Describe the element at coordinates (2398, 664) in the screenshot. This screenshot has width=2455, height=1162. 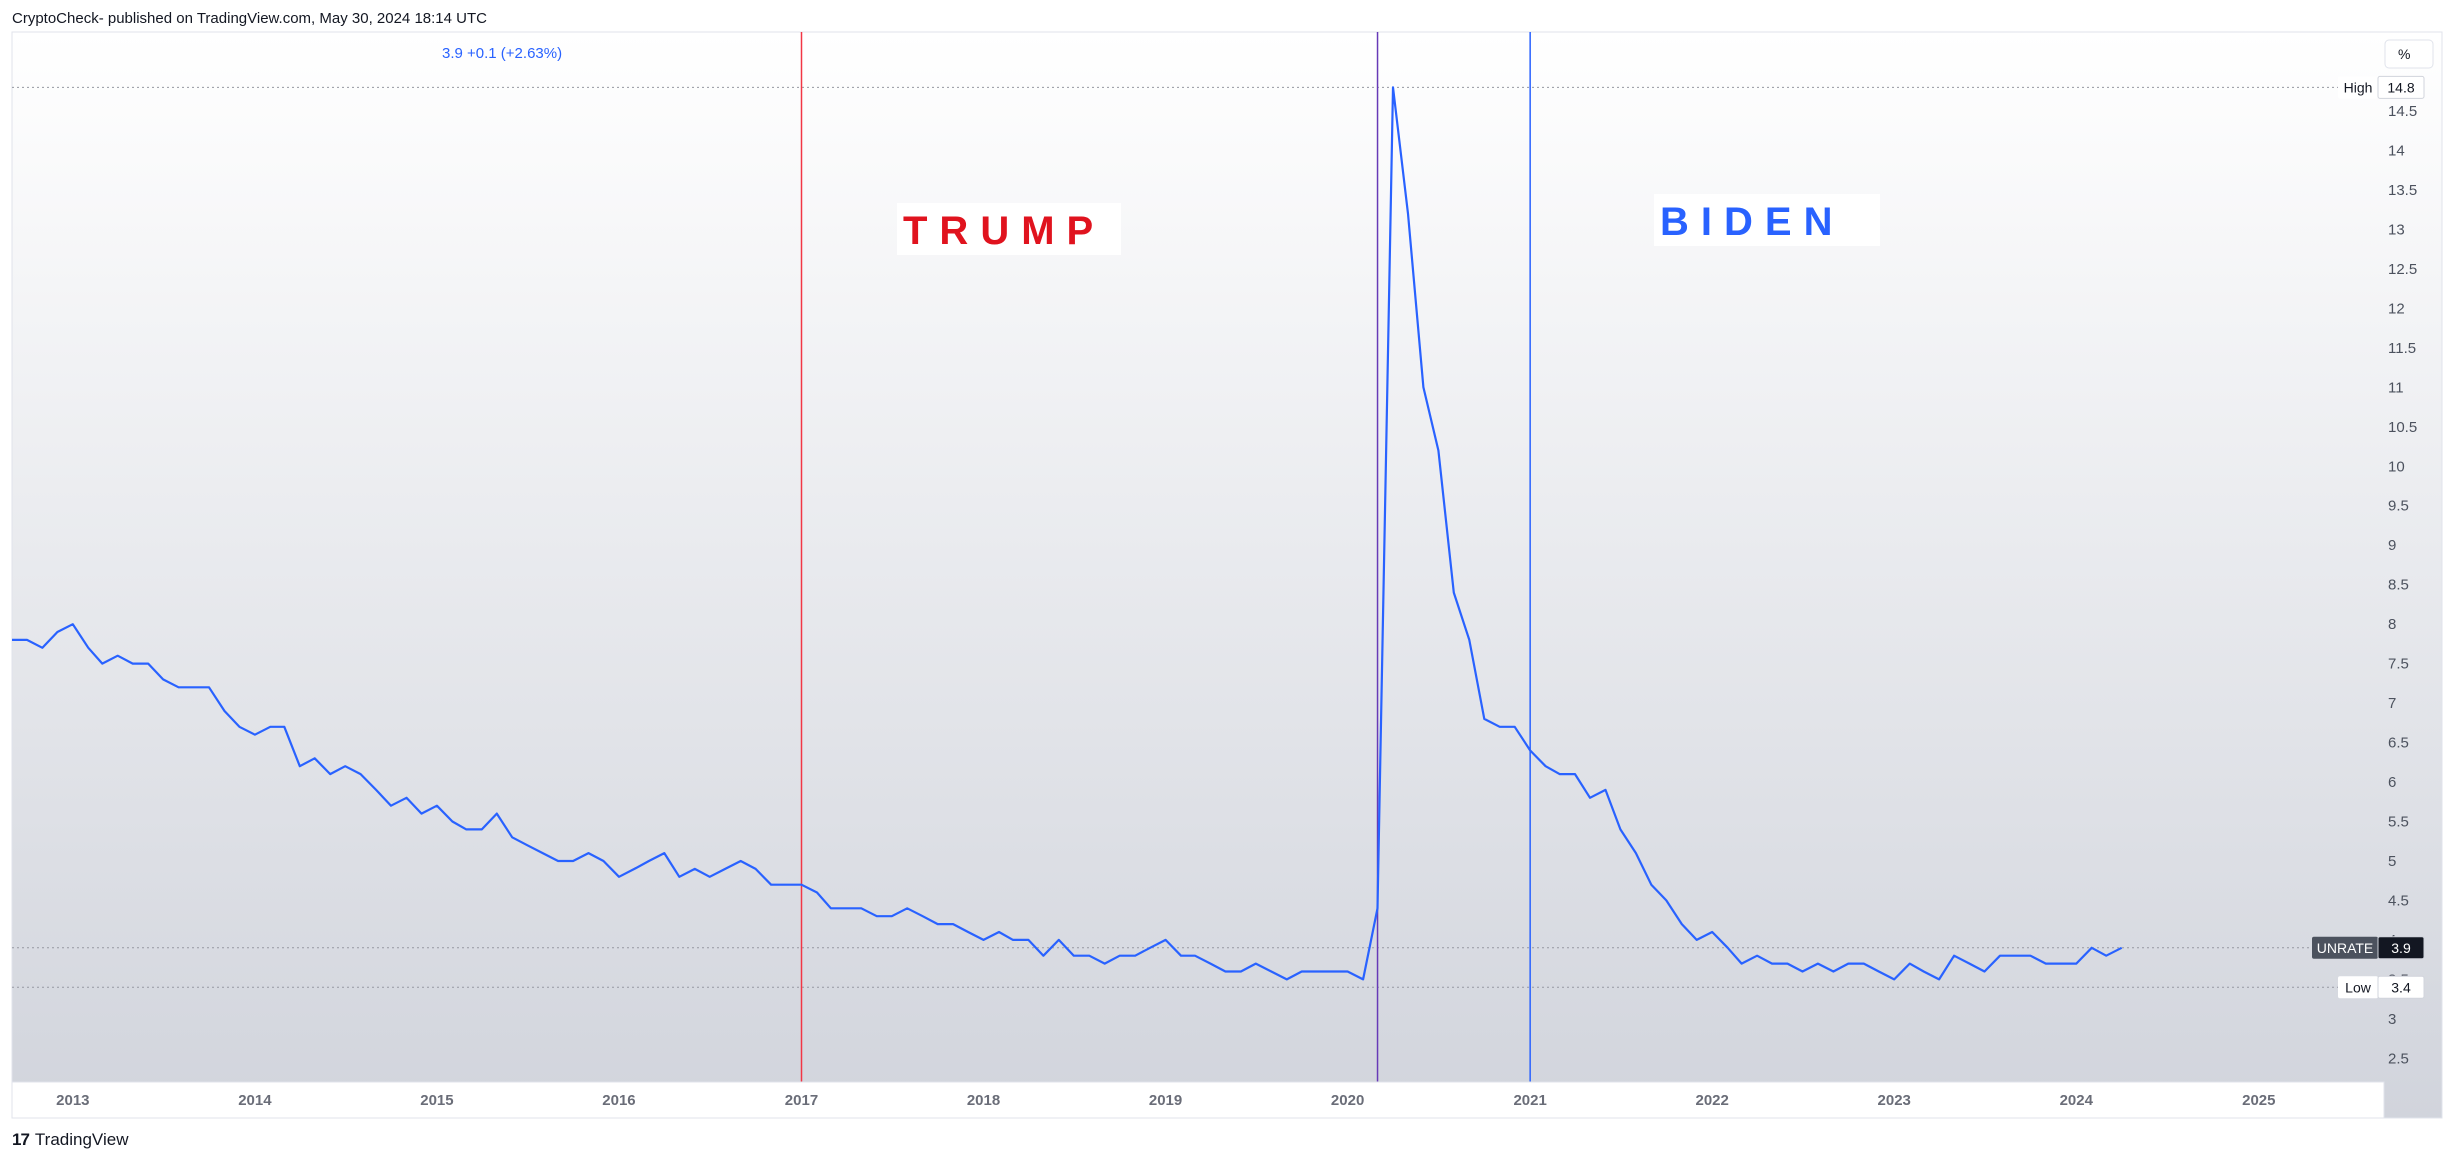
I see `y-tick-label: 7.5` at that location.